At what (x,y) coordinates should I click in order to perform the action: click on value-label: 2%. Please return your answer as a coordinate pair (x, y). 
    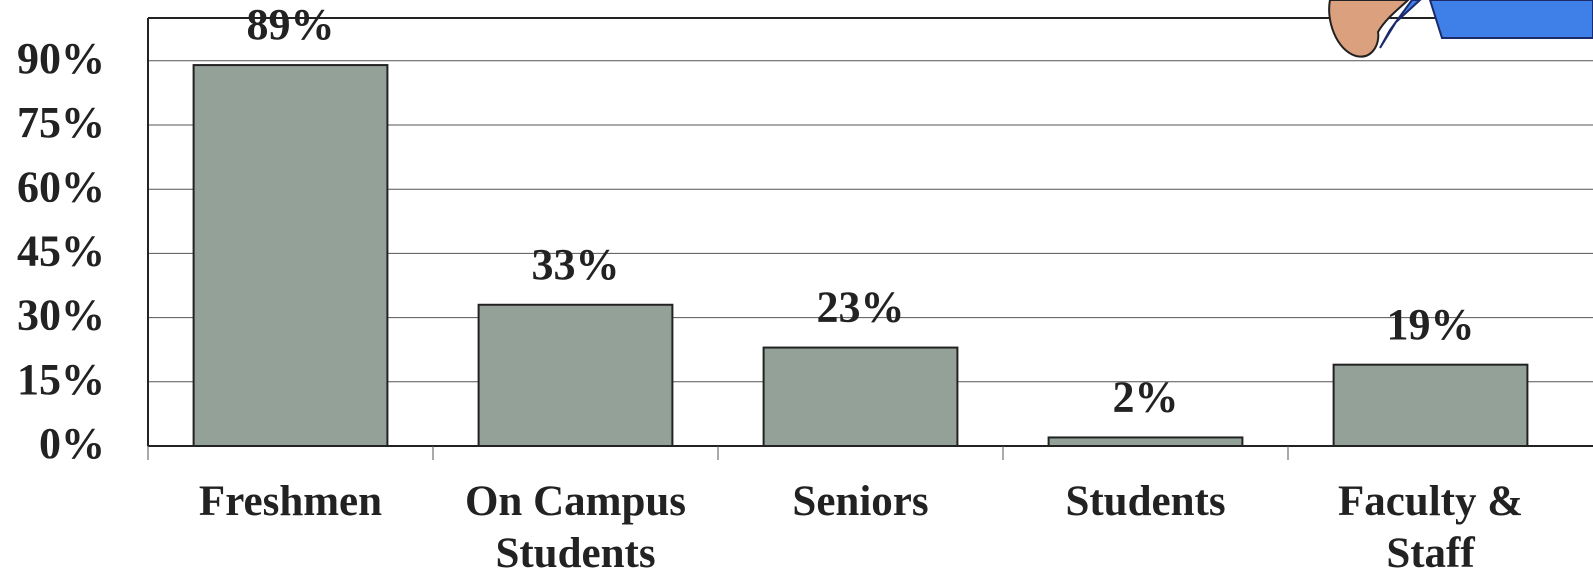
    Looking at the image, I should click on (1146, 397).